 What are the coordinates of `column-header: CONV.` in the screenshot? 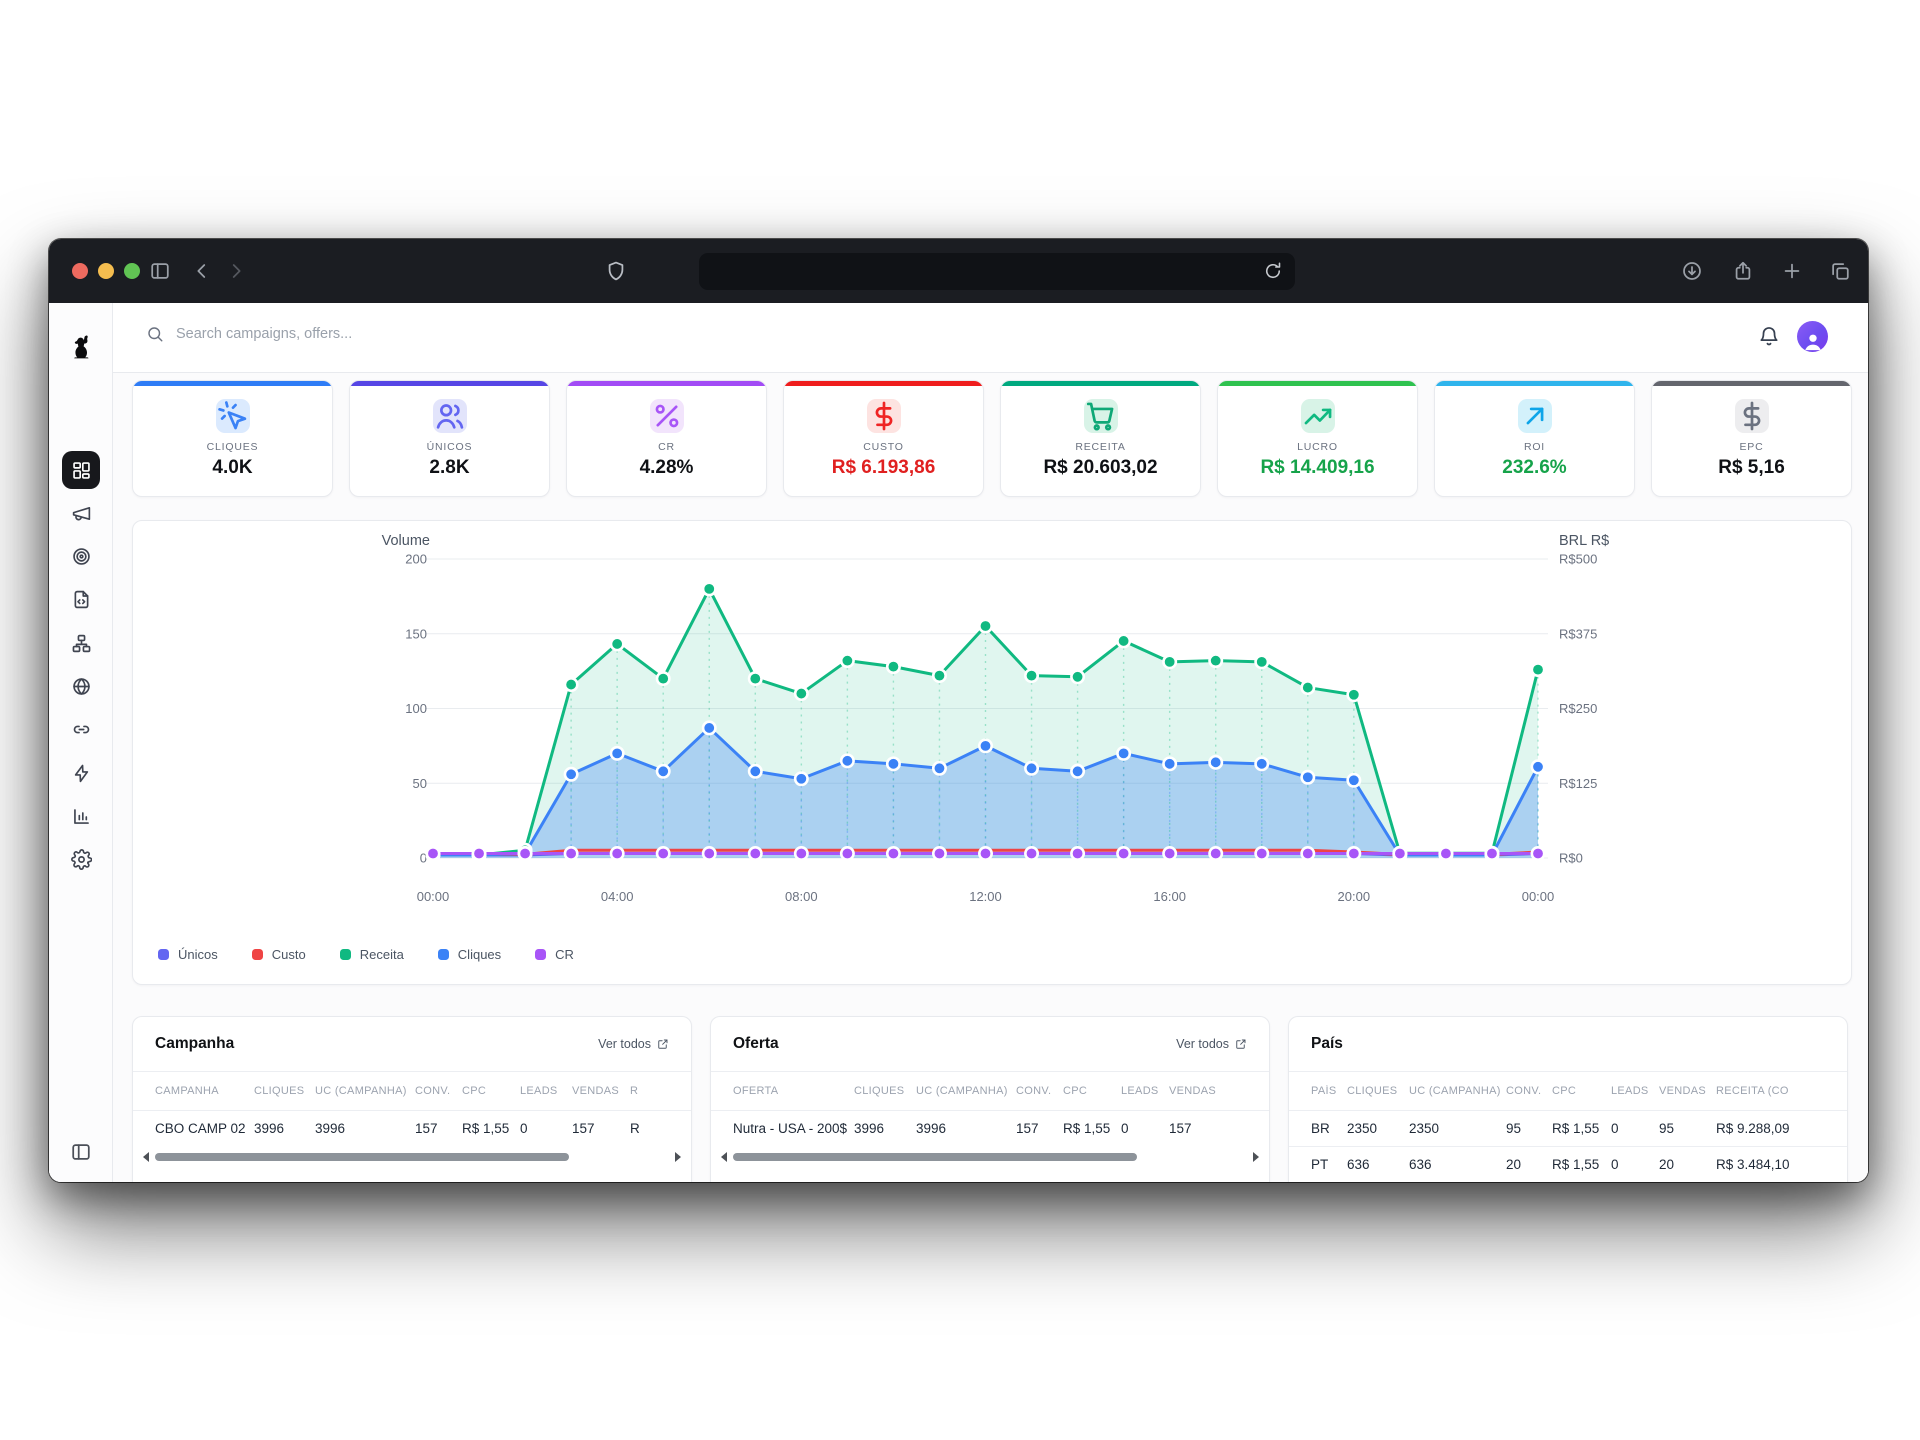 It's located at (1034, 1091).